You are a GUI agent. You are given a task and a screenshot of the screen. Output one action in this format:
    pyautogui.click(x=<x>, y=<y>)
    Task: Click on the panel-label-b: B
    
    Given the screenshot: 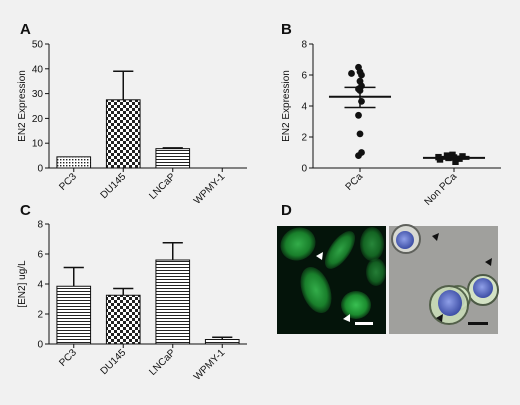 What is the action you would take?
    pyautogui.click(x=286, y=29)
    